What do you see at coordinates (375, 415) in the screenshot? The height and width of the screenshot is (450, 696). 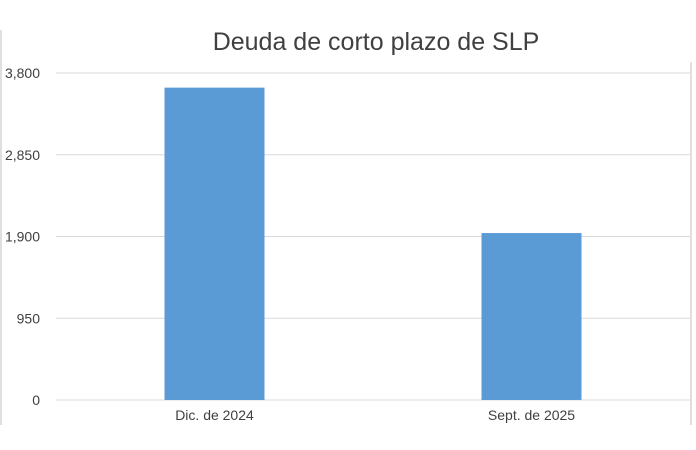 I see `x-axis-ticks: Dic. de 2024 Sept. de 2025` at bounding box center [375, 415].